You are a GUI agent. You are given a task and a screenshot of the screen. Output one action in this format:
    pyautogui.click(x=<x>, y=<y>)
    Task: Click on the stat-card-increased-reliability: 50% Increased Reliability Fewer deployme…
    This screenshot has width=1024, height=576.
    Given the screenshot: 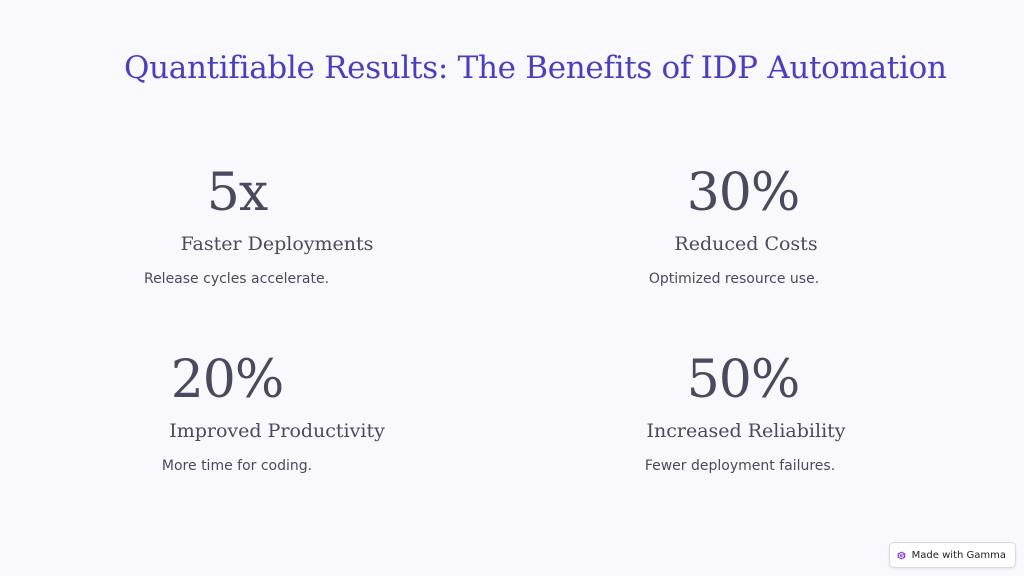 What is the action you would take?
    pyautogui.click(x=746, y=413)
    